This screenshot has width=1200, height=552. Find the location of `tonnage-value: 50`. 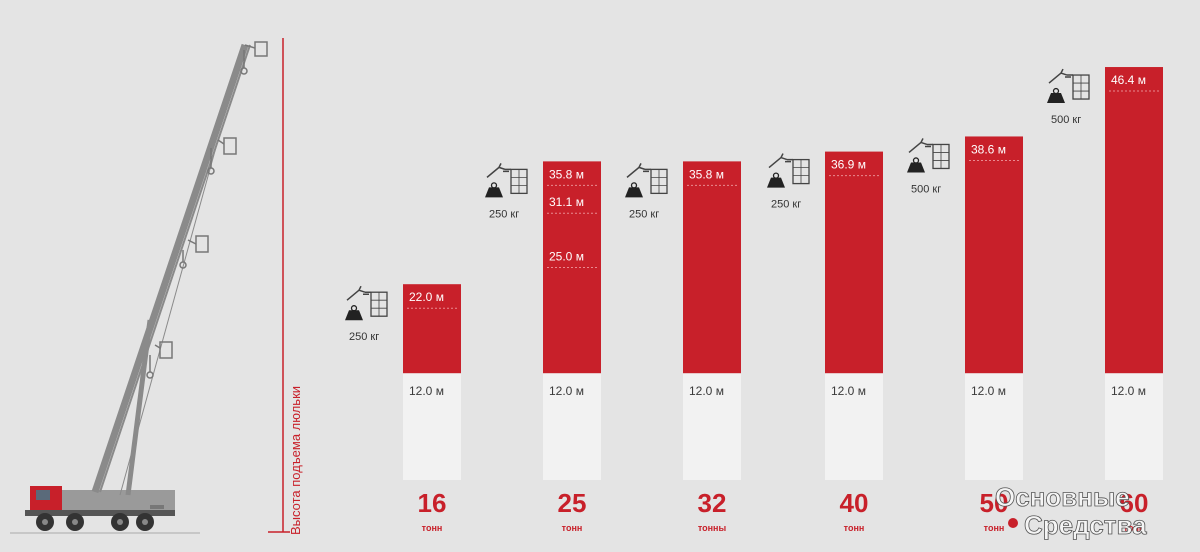

tonnage-value: 50 is located at coordinates (994, 503).